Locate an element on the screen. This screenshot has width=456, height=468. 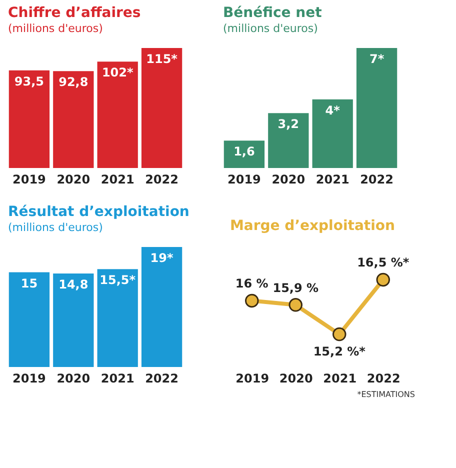
text: *ESTIMATIONS is located at coordinates (386, 394).